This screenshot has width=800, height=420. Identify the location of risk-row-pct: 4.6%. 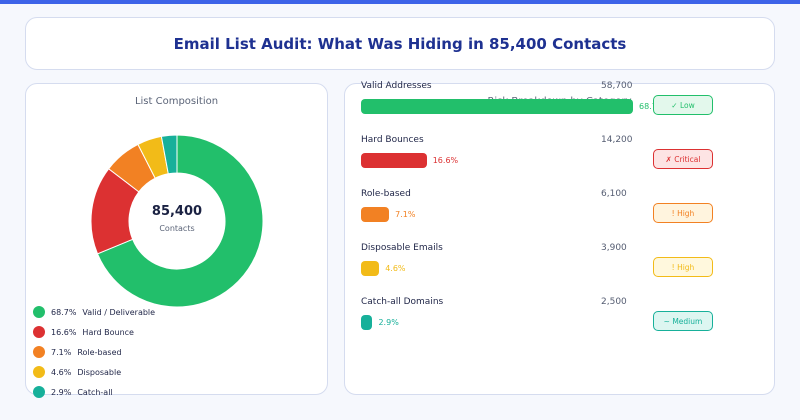
(395, 268).